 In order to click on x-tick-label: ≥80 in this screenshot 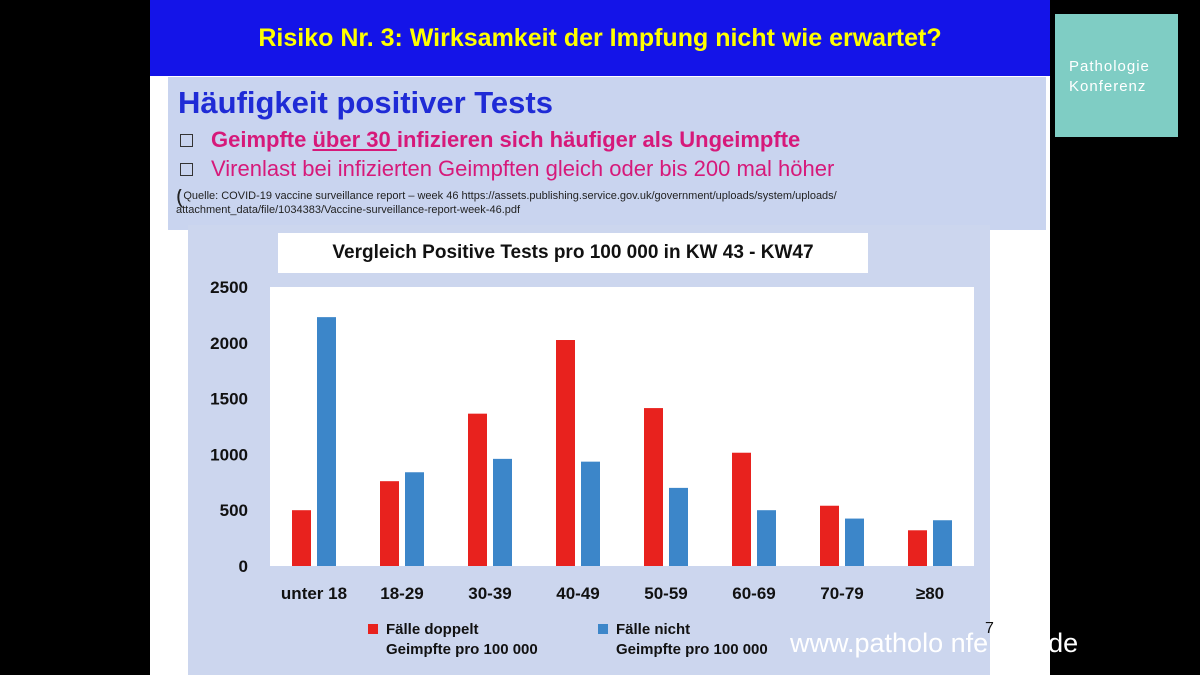, I will do `click(930, 593)`.